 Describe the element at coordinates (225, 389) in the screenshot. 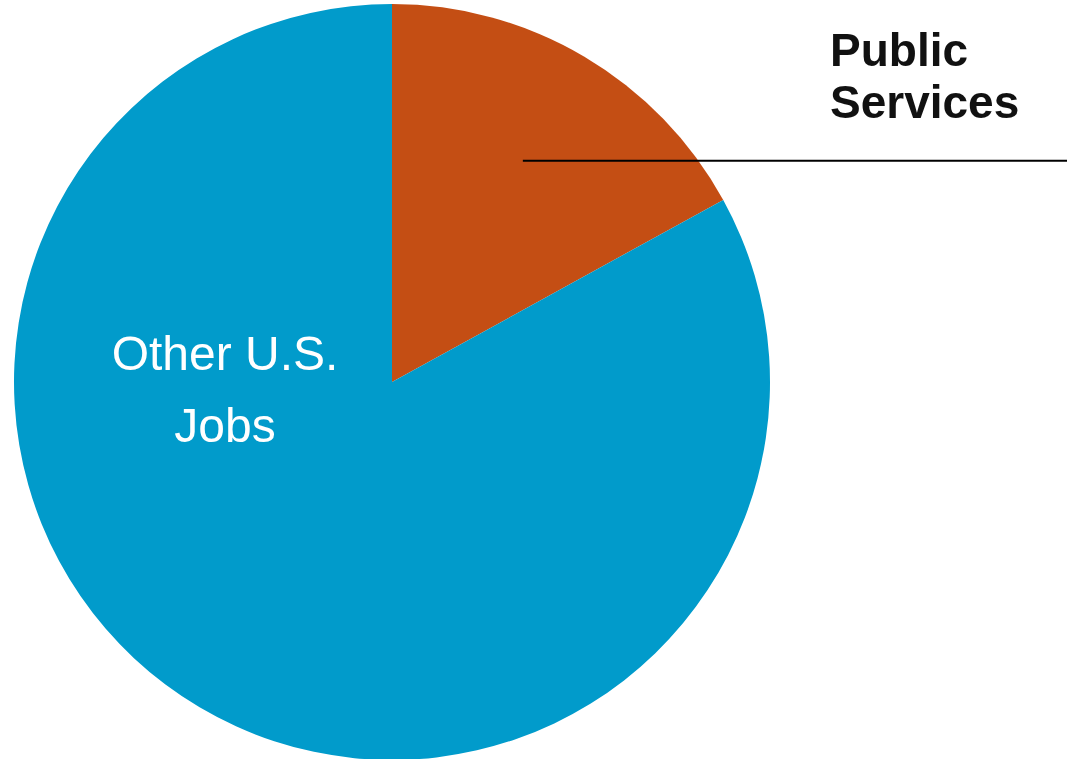

I see `slice-label: Other U.S. Jobs` at that location.